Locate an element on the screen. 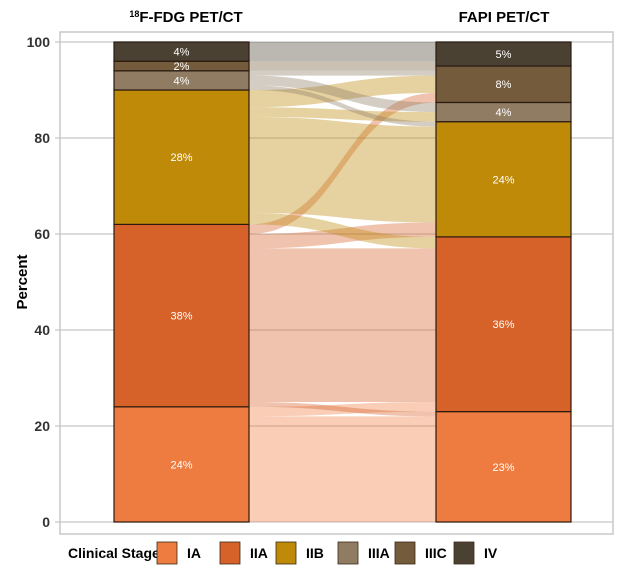 The height and width of the screenshot is (572, 628). right-stratum-IA is located at coordinates (503, 467).